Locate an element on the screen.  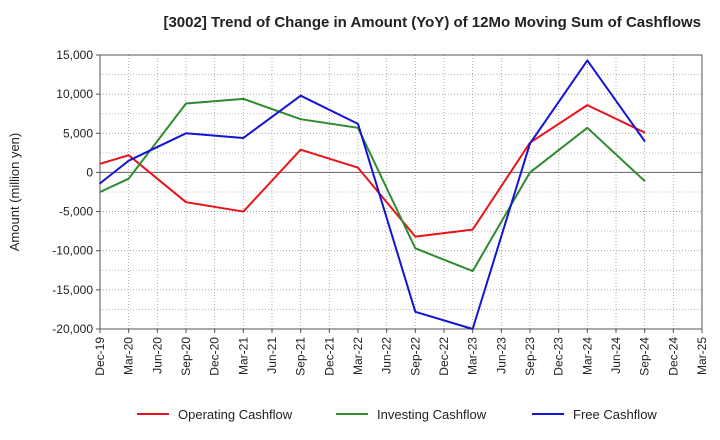
x-tick-label: Mar-21 is located at coordinates (243, 356).